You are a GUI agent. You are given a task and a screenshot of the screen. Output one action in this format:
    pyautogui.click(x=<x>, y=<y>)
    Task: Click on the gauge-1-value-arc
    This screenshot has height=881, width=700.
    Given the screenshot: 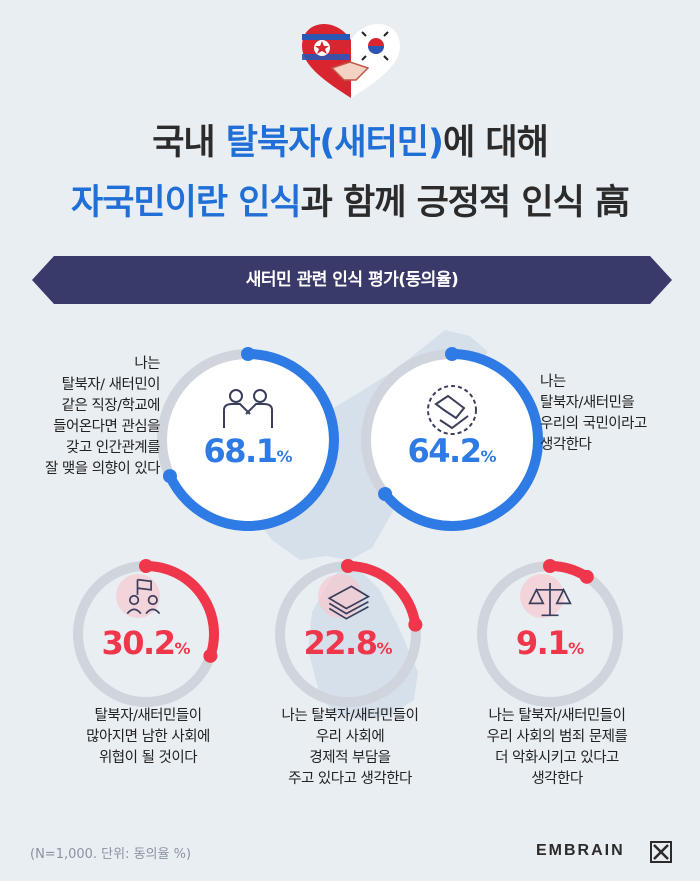 What is the action you would take?
    pyautogui.click(x=252, y=440)
    